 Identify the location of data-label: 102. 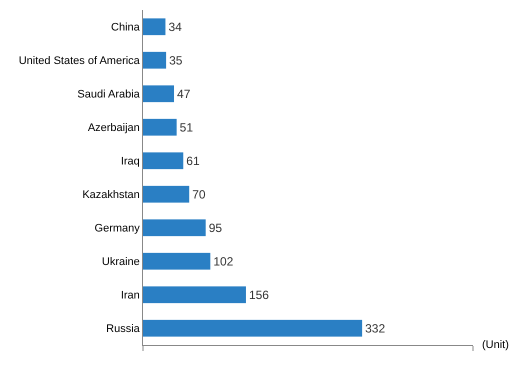
(223, 261).